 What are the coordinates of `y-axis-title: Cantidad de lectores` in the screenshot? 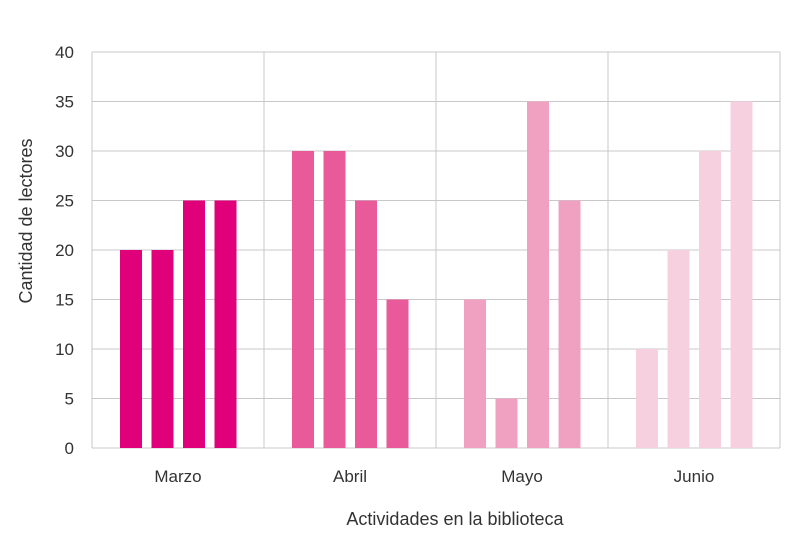 It's located at (26, 220).